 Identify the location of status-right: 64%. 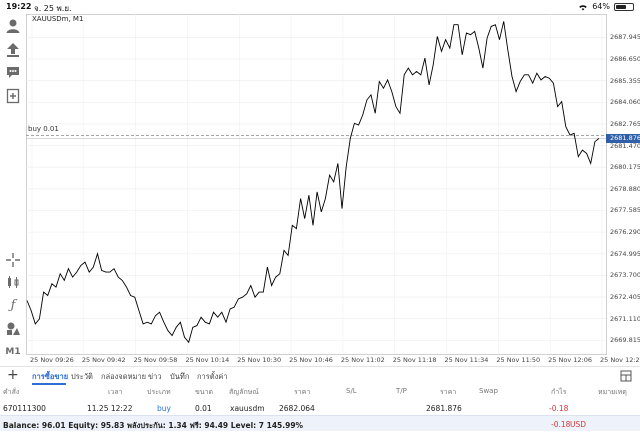
(606, 6).